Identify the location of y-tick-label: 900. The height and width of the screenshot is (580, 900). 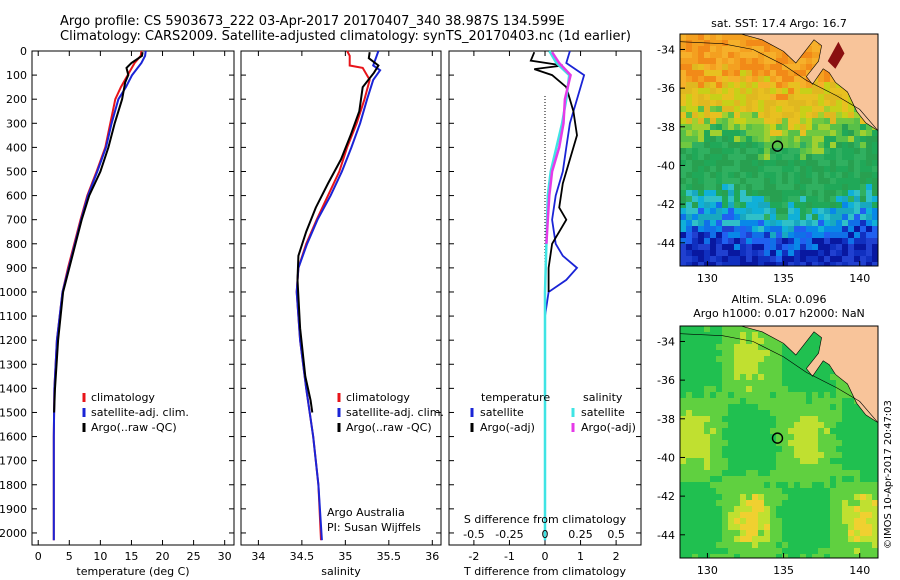
(16, 268).